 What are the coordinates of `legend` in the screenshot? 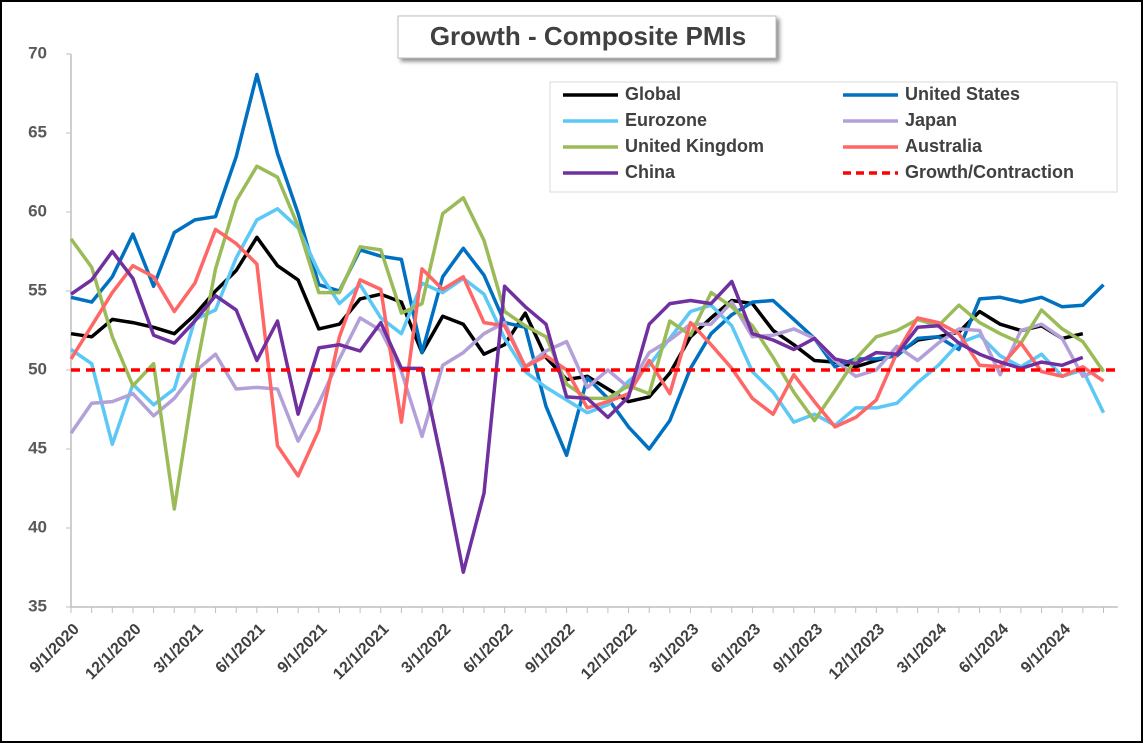 It's located at (833, 137).